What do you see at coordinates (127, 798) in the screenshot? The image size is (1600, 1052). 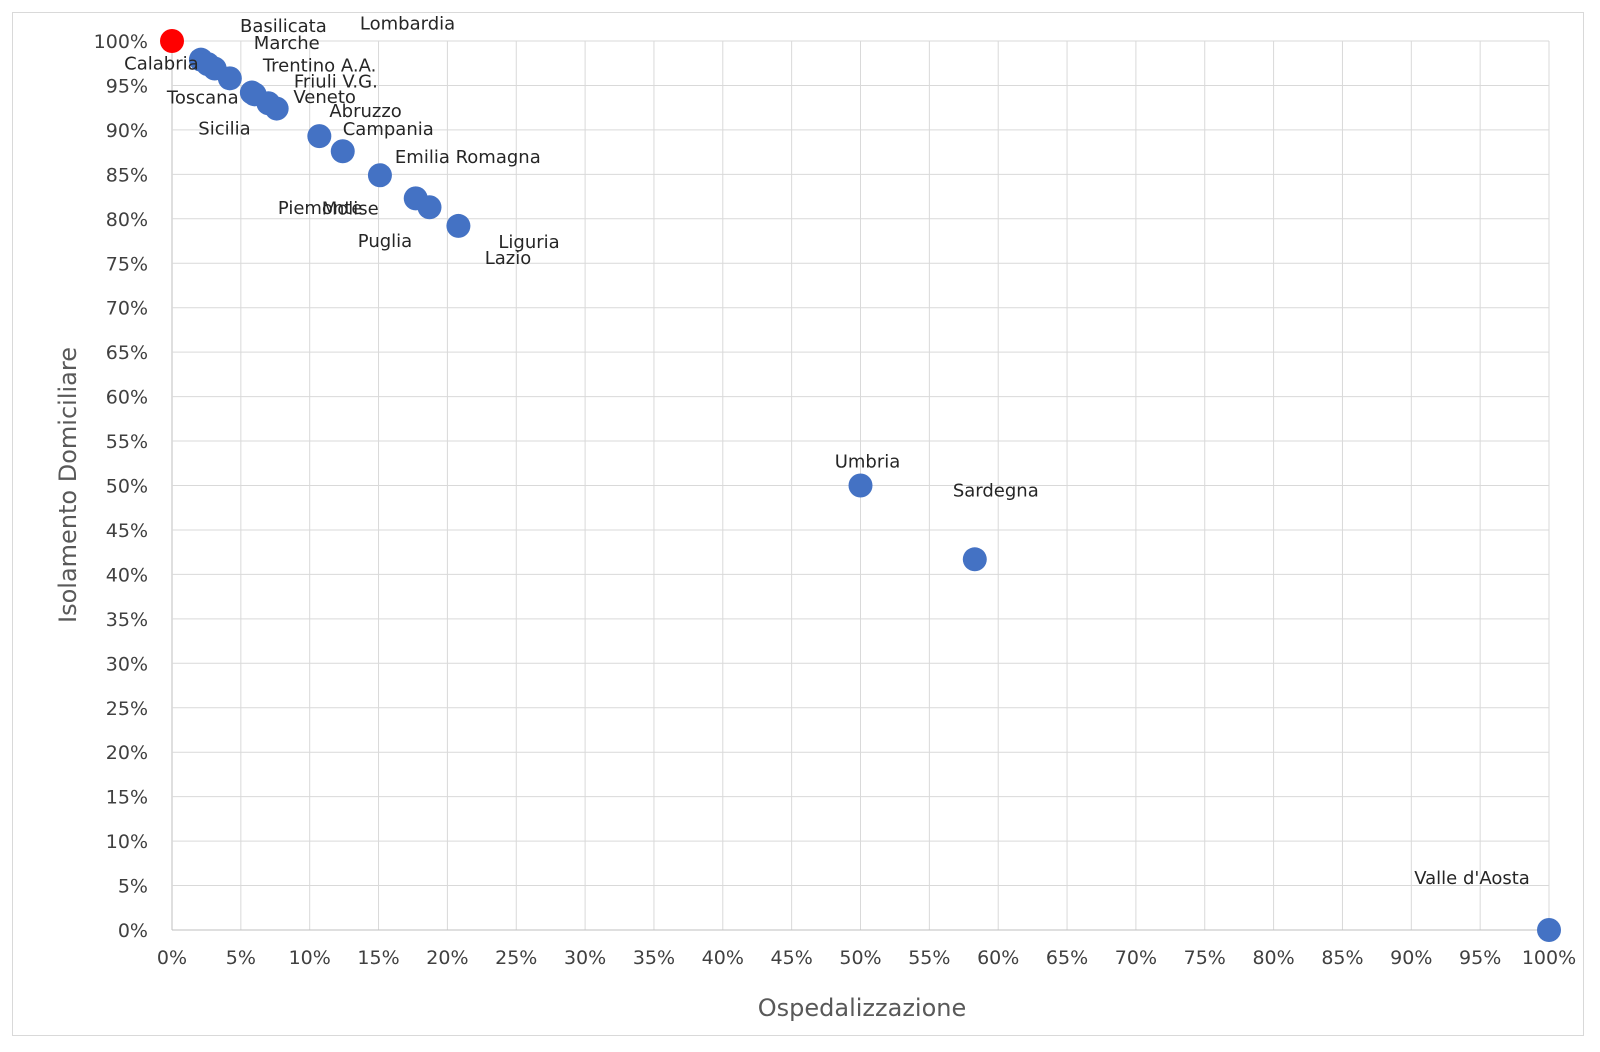 I see `y-tick-label: 15%` at bounding box center [127, 798].